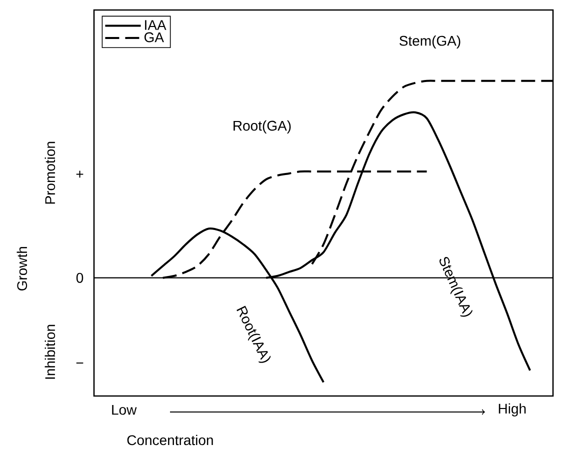 This screenshot has width=561, height=452. Describe the element at coordinates (154, 37) in the screenshot. I see `legend-label: GA` at that location.